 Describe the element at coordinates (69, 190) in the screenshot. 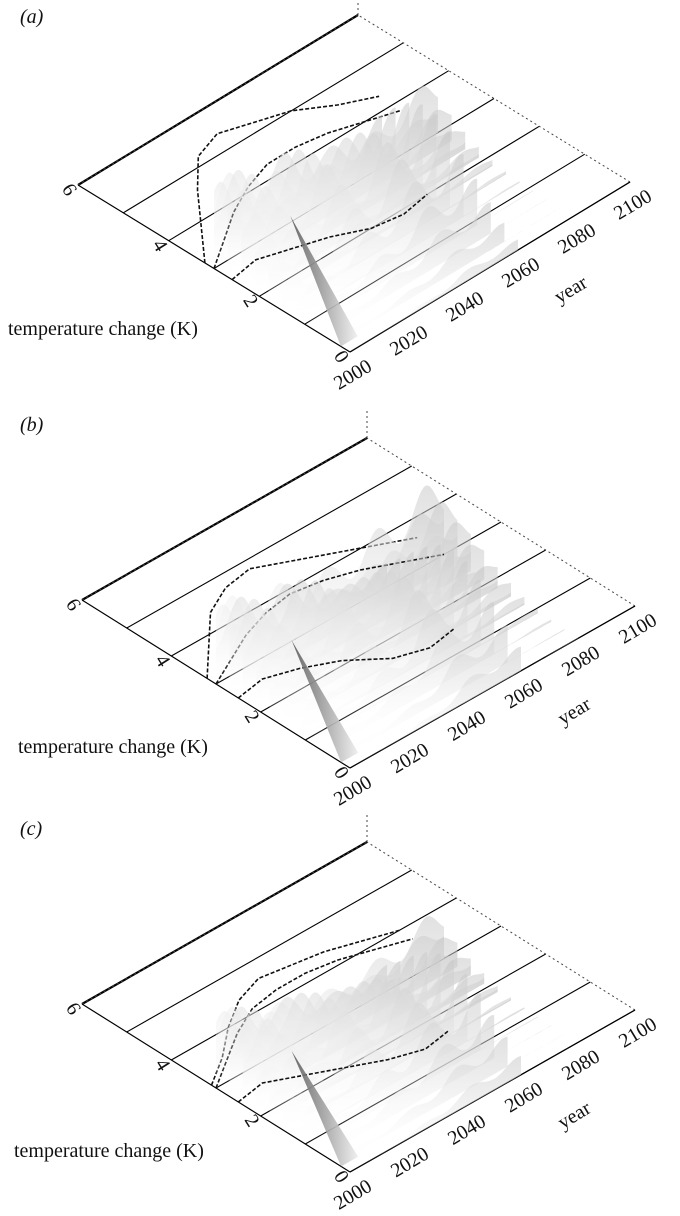

I see `y-tick-label-a-3: 6` at that location.